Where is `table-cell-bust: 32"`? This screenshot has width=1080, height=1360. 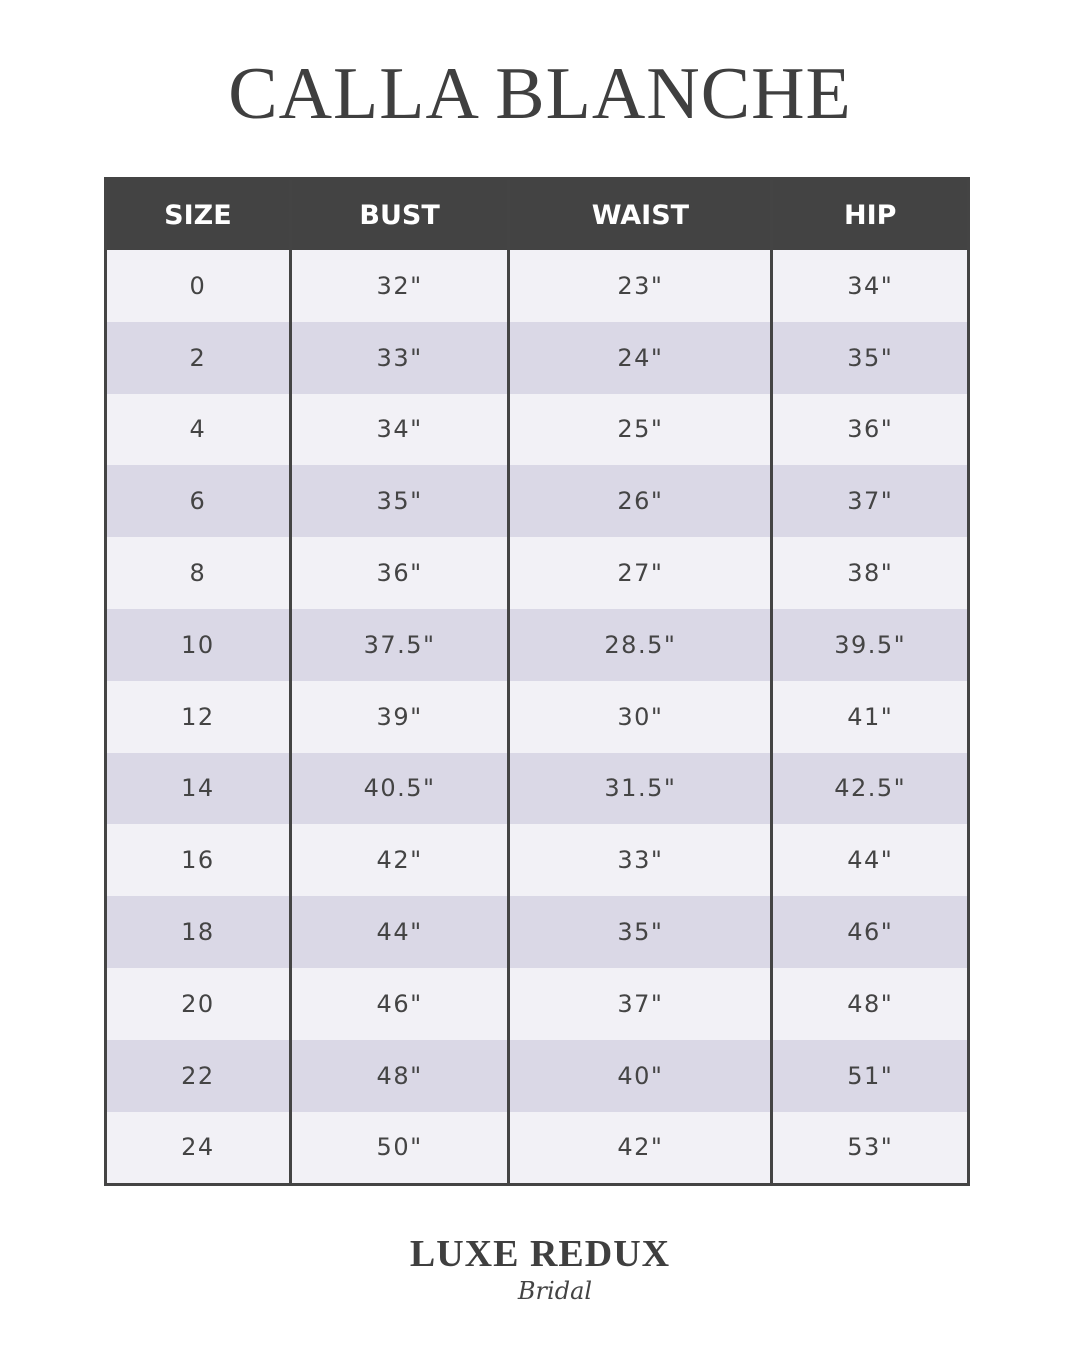 table-cell-bust: 32" is located at coordinates (398, 286).